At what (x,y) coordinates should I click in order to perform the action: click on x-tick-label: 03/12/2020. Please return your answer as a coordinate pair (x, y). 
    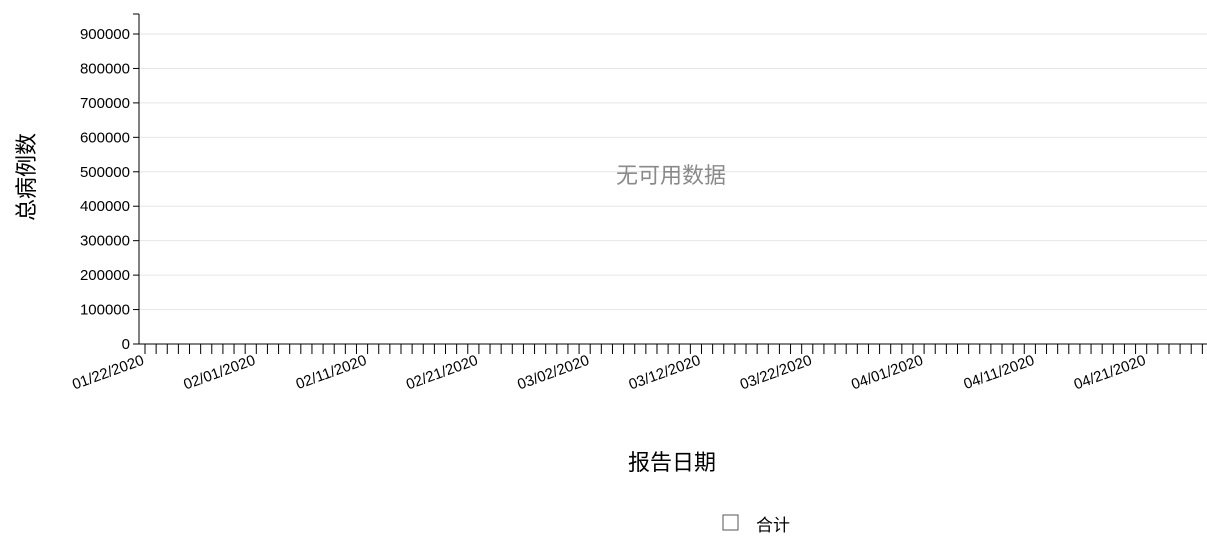
    Looking at the image, I should click on (665, 373).